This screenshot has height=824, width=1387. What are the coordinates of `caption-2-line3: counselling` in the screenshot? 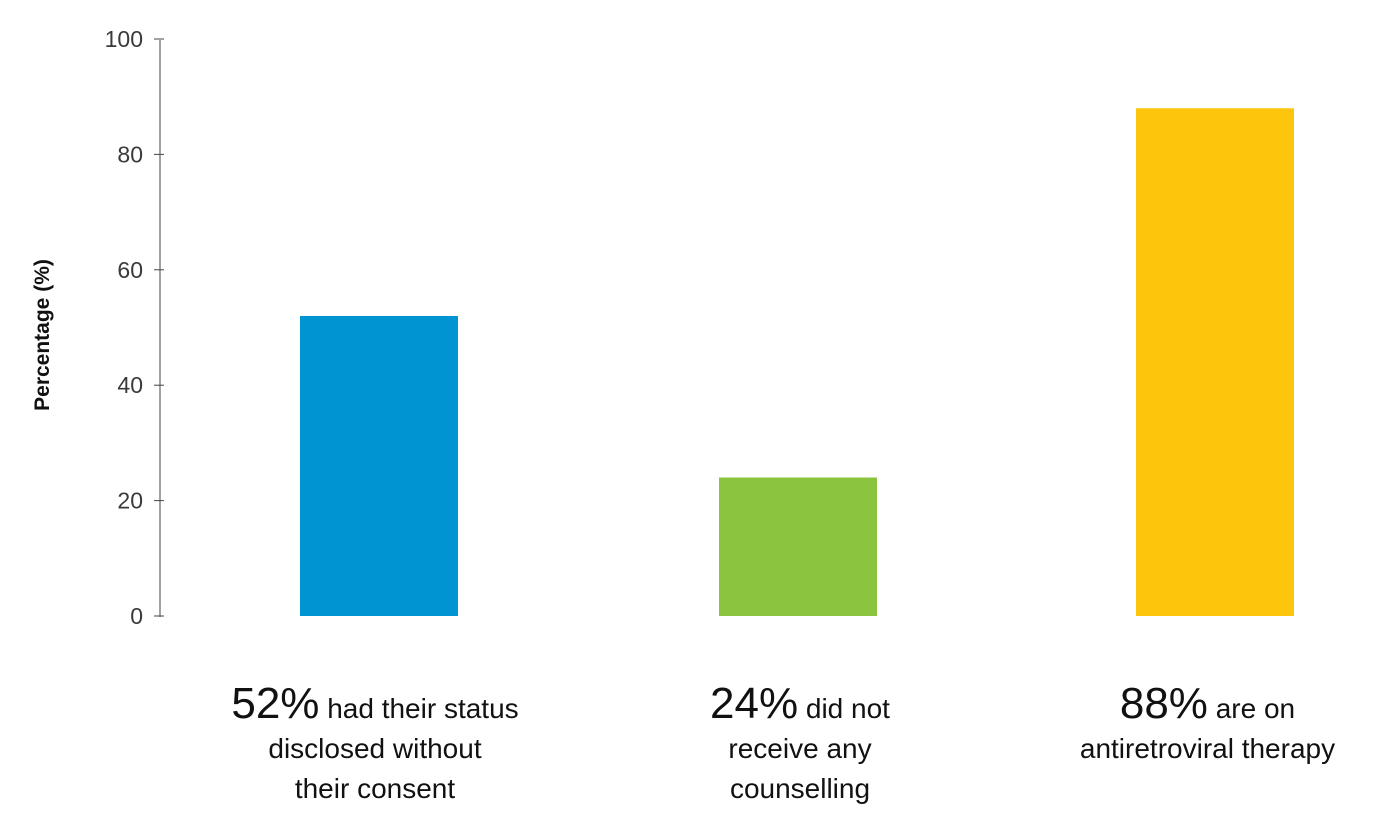 It's located at (800, 788).